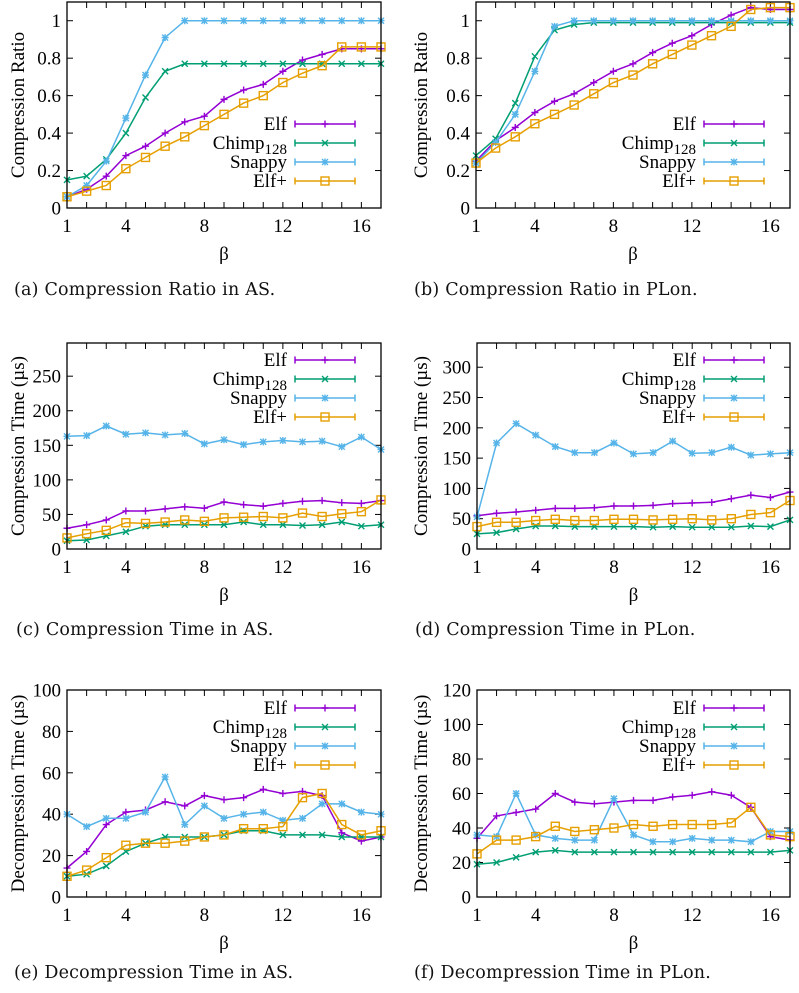 This screenshot has height=993, width=799. I want to click on caption-d: (d) Compression Time in PLon., so click(555, 630).